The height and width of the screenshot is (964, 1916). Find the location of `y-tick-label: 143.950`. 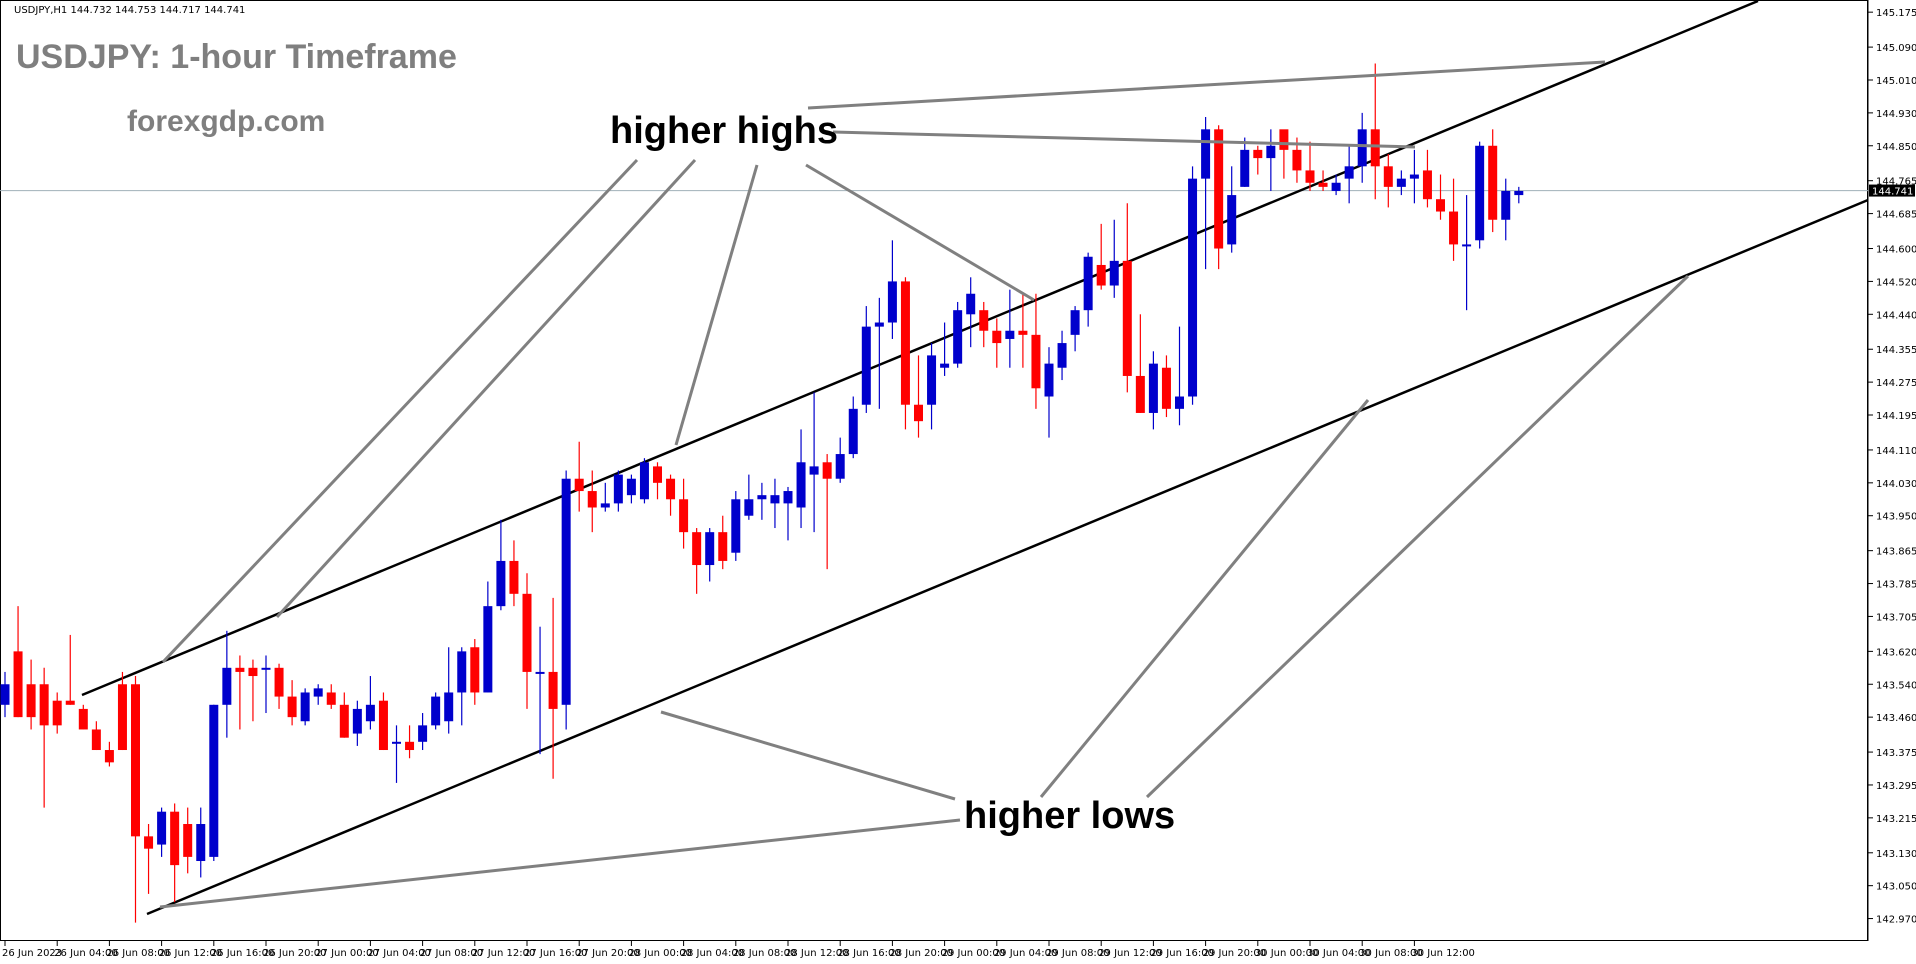

y-tick-label: 143.950 is located at coordinates (1896, 517).